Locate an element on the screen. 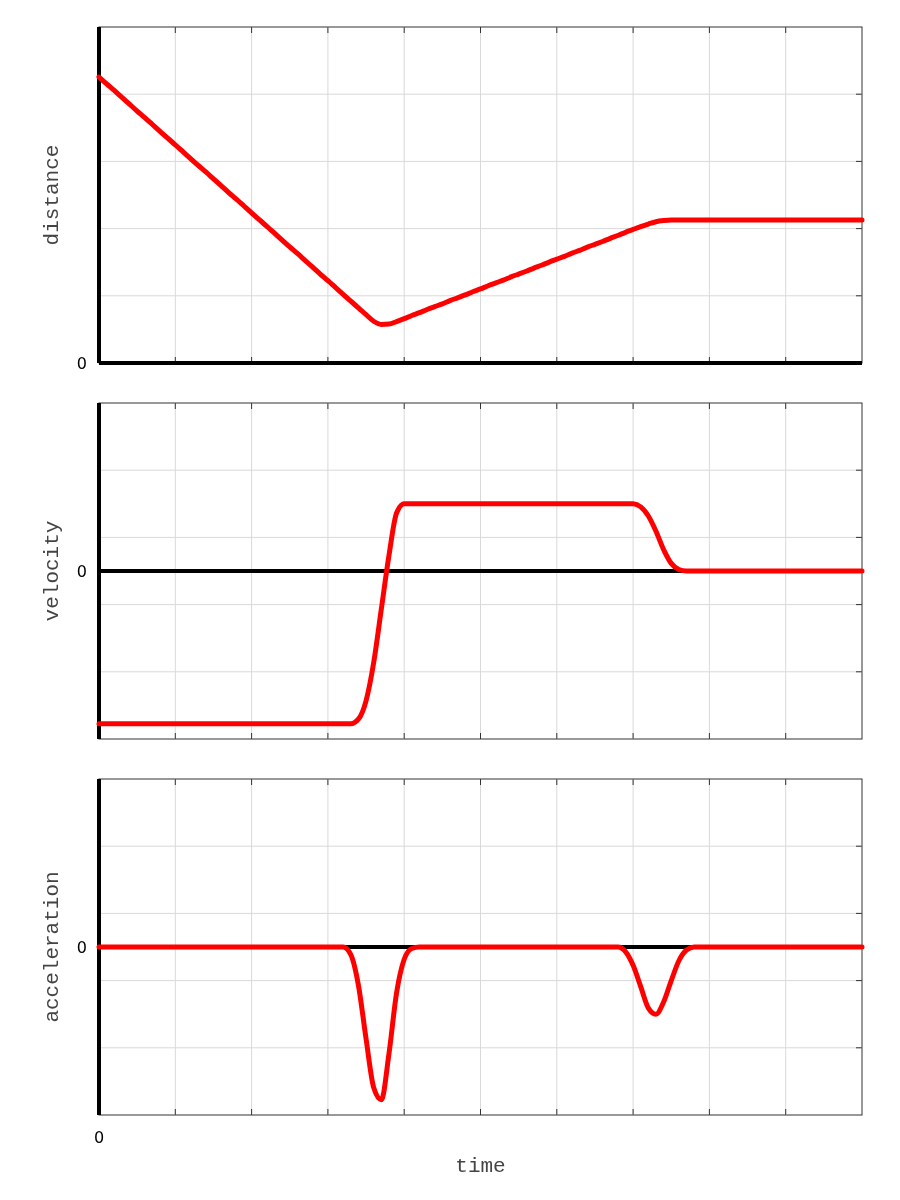 Image resolution: width=900 pixels, height=1200 pixels. y-axis-title: acceleration is located at coordinates (52, 947).